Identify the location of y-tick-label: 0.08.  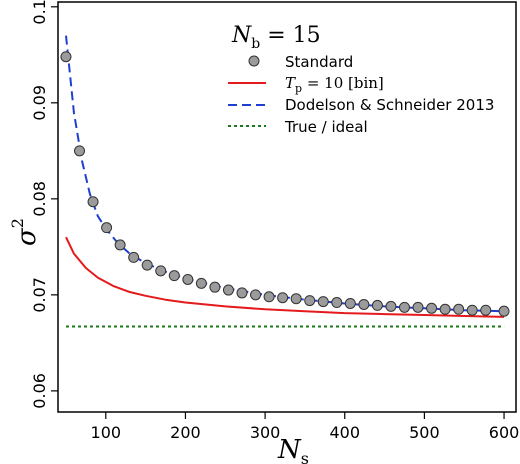
(39, 199).